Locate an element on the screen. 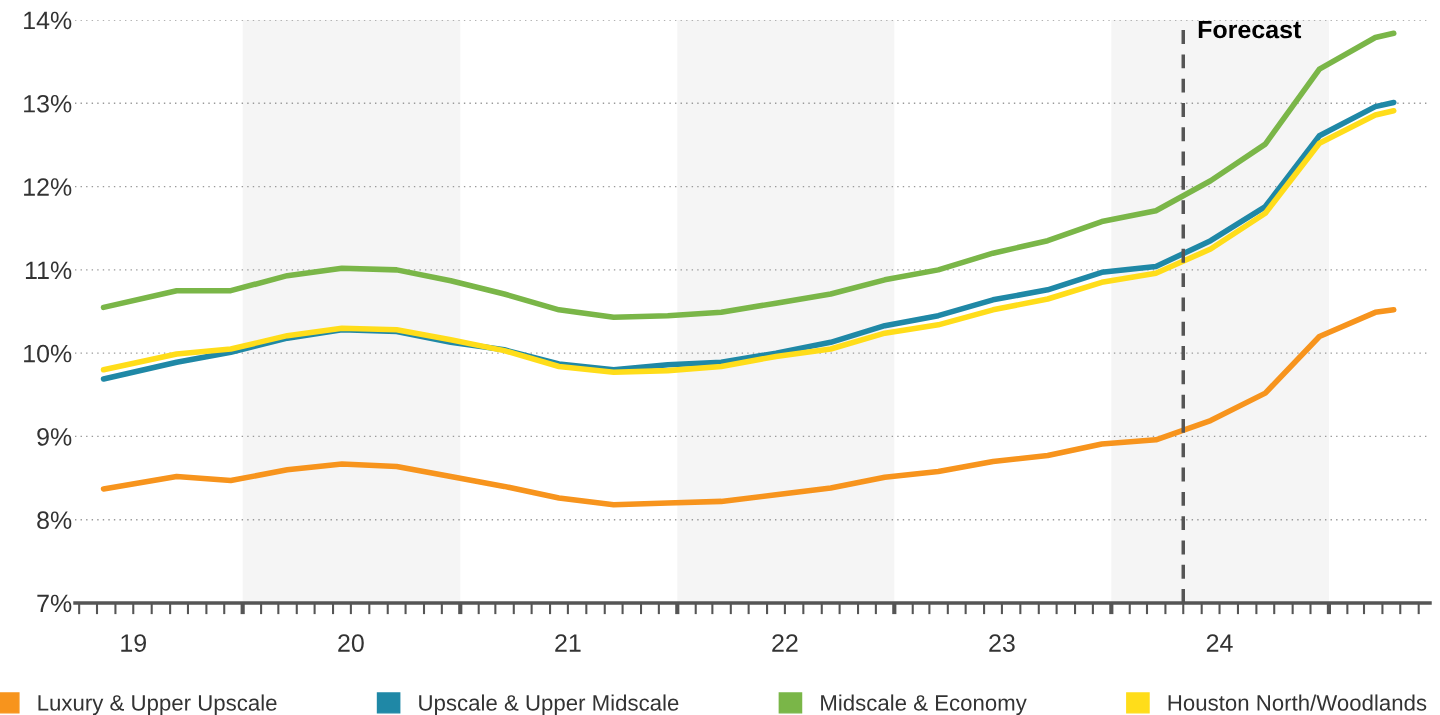 This screenshot has height=715, width=1440. x-tick-label: 19 is located at coordinates (133, 643).